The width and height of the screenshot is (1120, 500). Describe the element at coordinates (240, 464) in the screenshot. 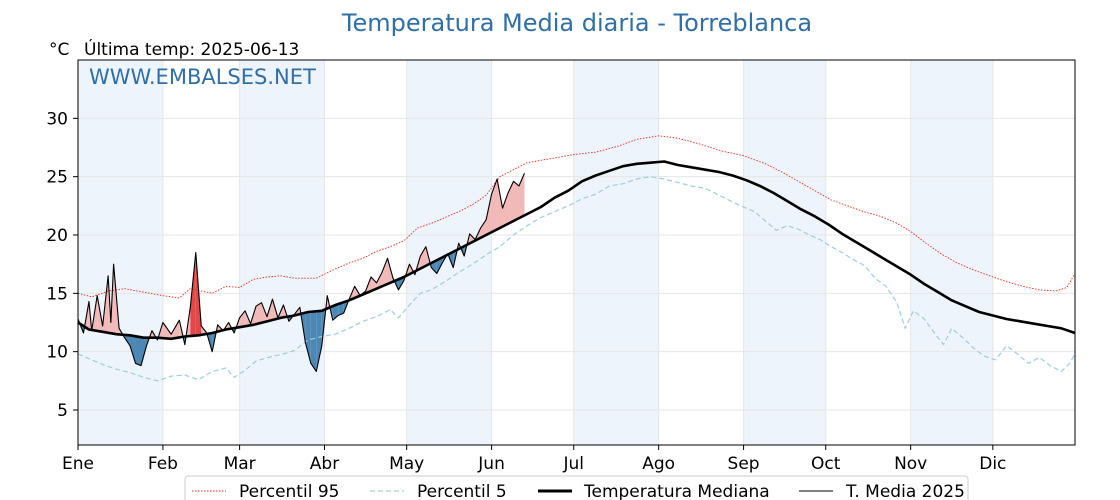

I see `x-tick-label: Mar` at that location.